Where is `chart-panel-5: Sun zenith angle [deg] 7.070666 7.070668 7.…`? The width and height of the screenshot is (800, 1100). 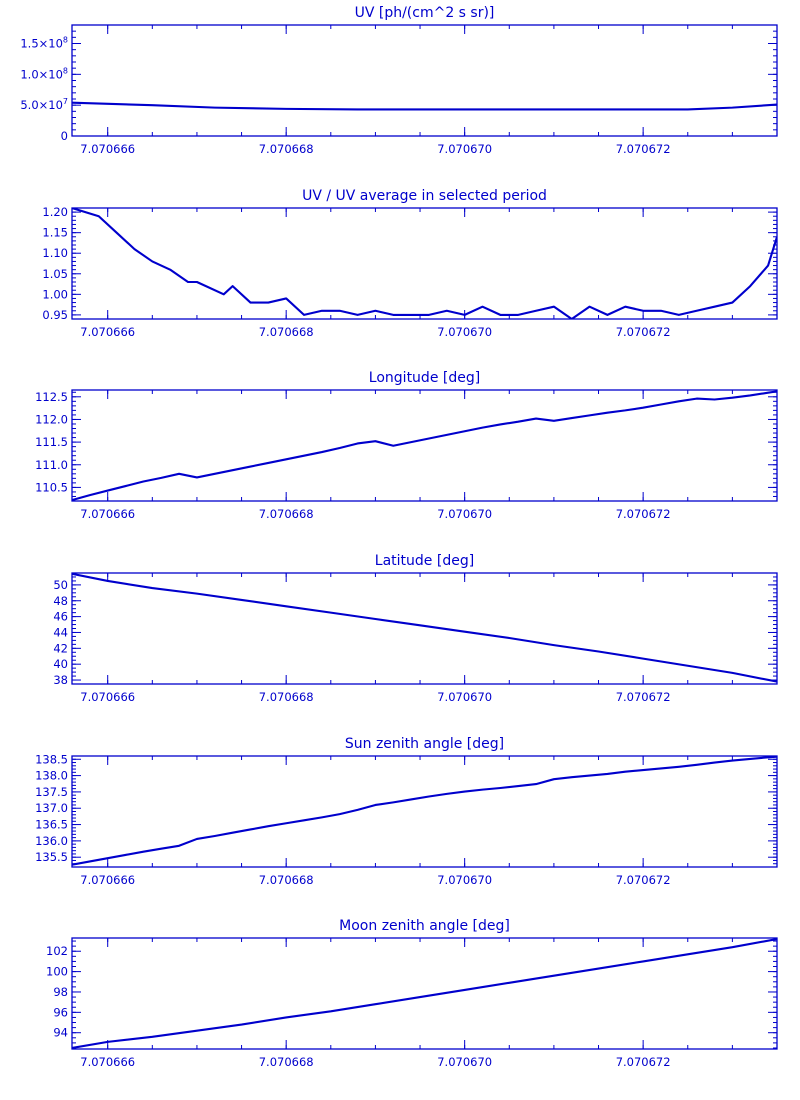
chart-panel-5: Sun zenith angle [deg] 7.070666 7.070668 7.… is located at coordinates (406, 811).